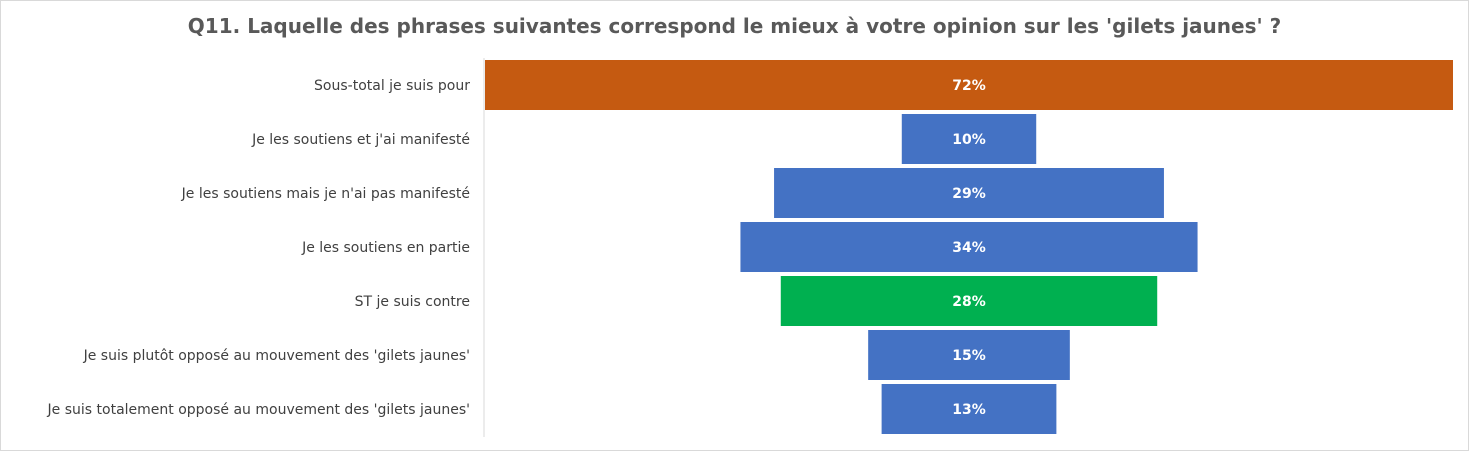 The image size is (1469, 451). I want to click on category-label-1: Sous-total je suis pour, so click(392, 86).